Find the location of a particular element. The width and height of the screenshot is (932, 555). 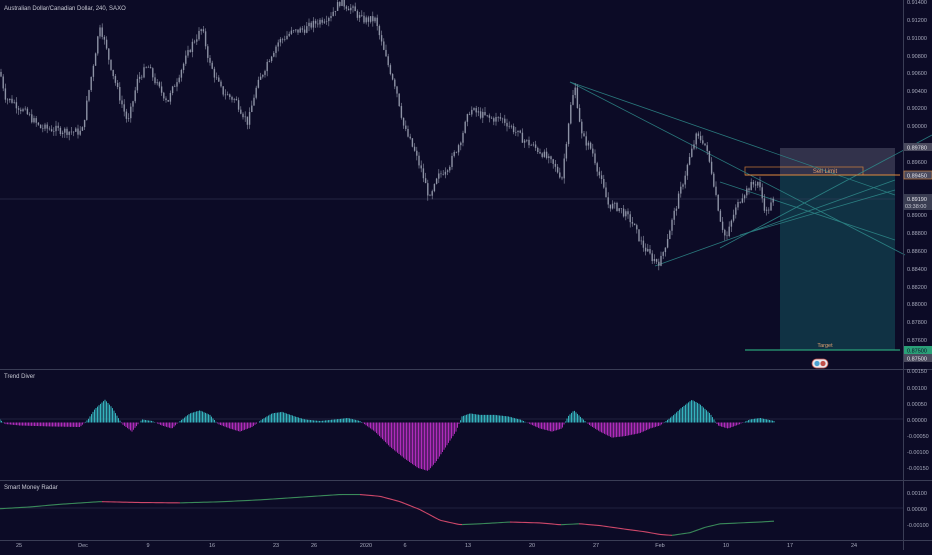

svg-text: 0.89780 is located at coordinates (917, 149).